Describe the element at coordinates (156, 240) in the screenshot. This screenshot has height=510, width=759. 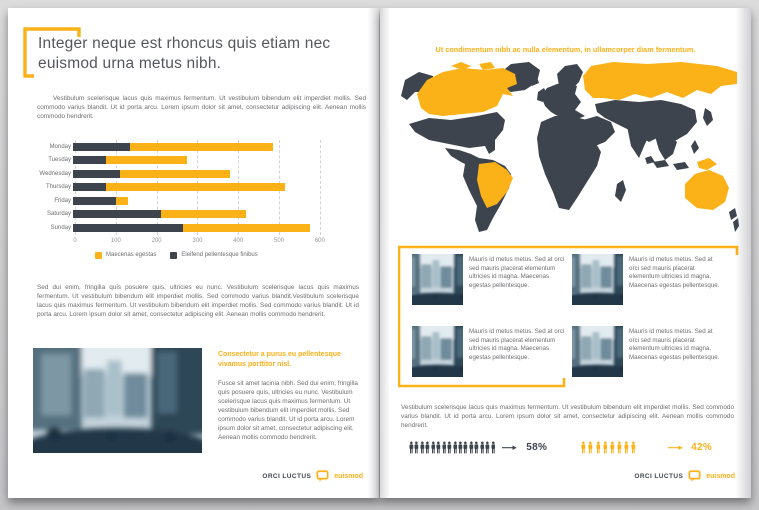
I see `axis-tick-label: 200` at that location.